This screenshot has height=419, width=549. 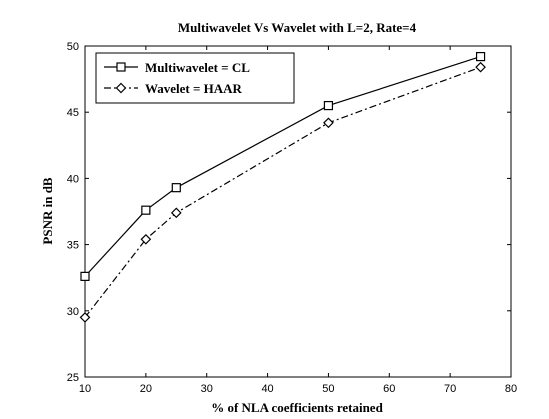 What do you see at coordinates (267, 389) in the screenshot?
I see `x-tick-label: 40` at bounding box center [267, 389].